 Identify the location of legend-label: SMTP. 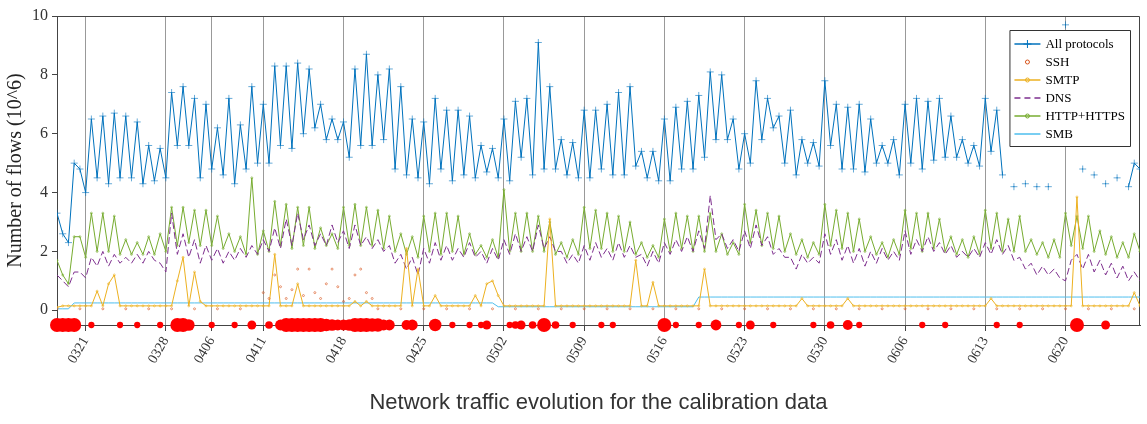
(1062, 80).